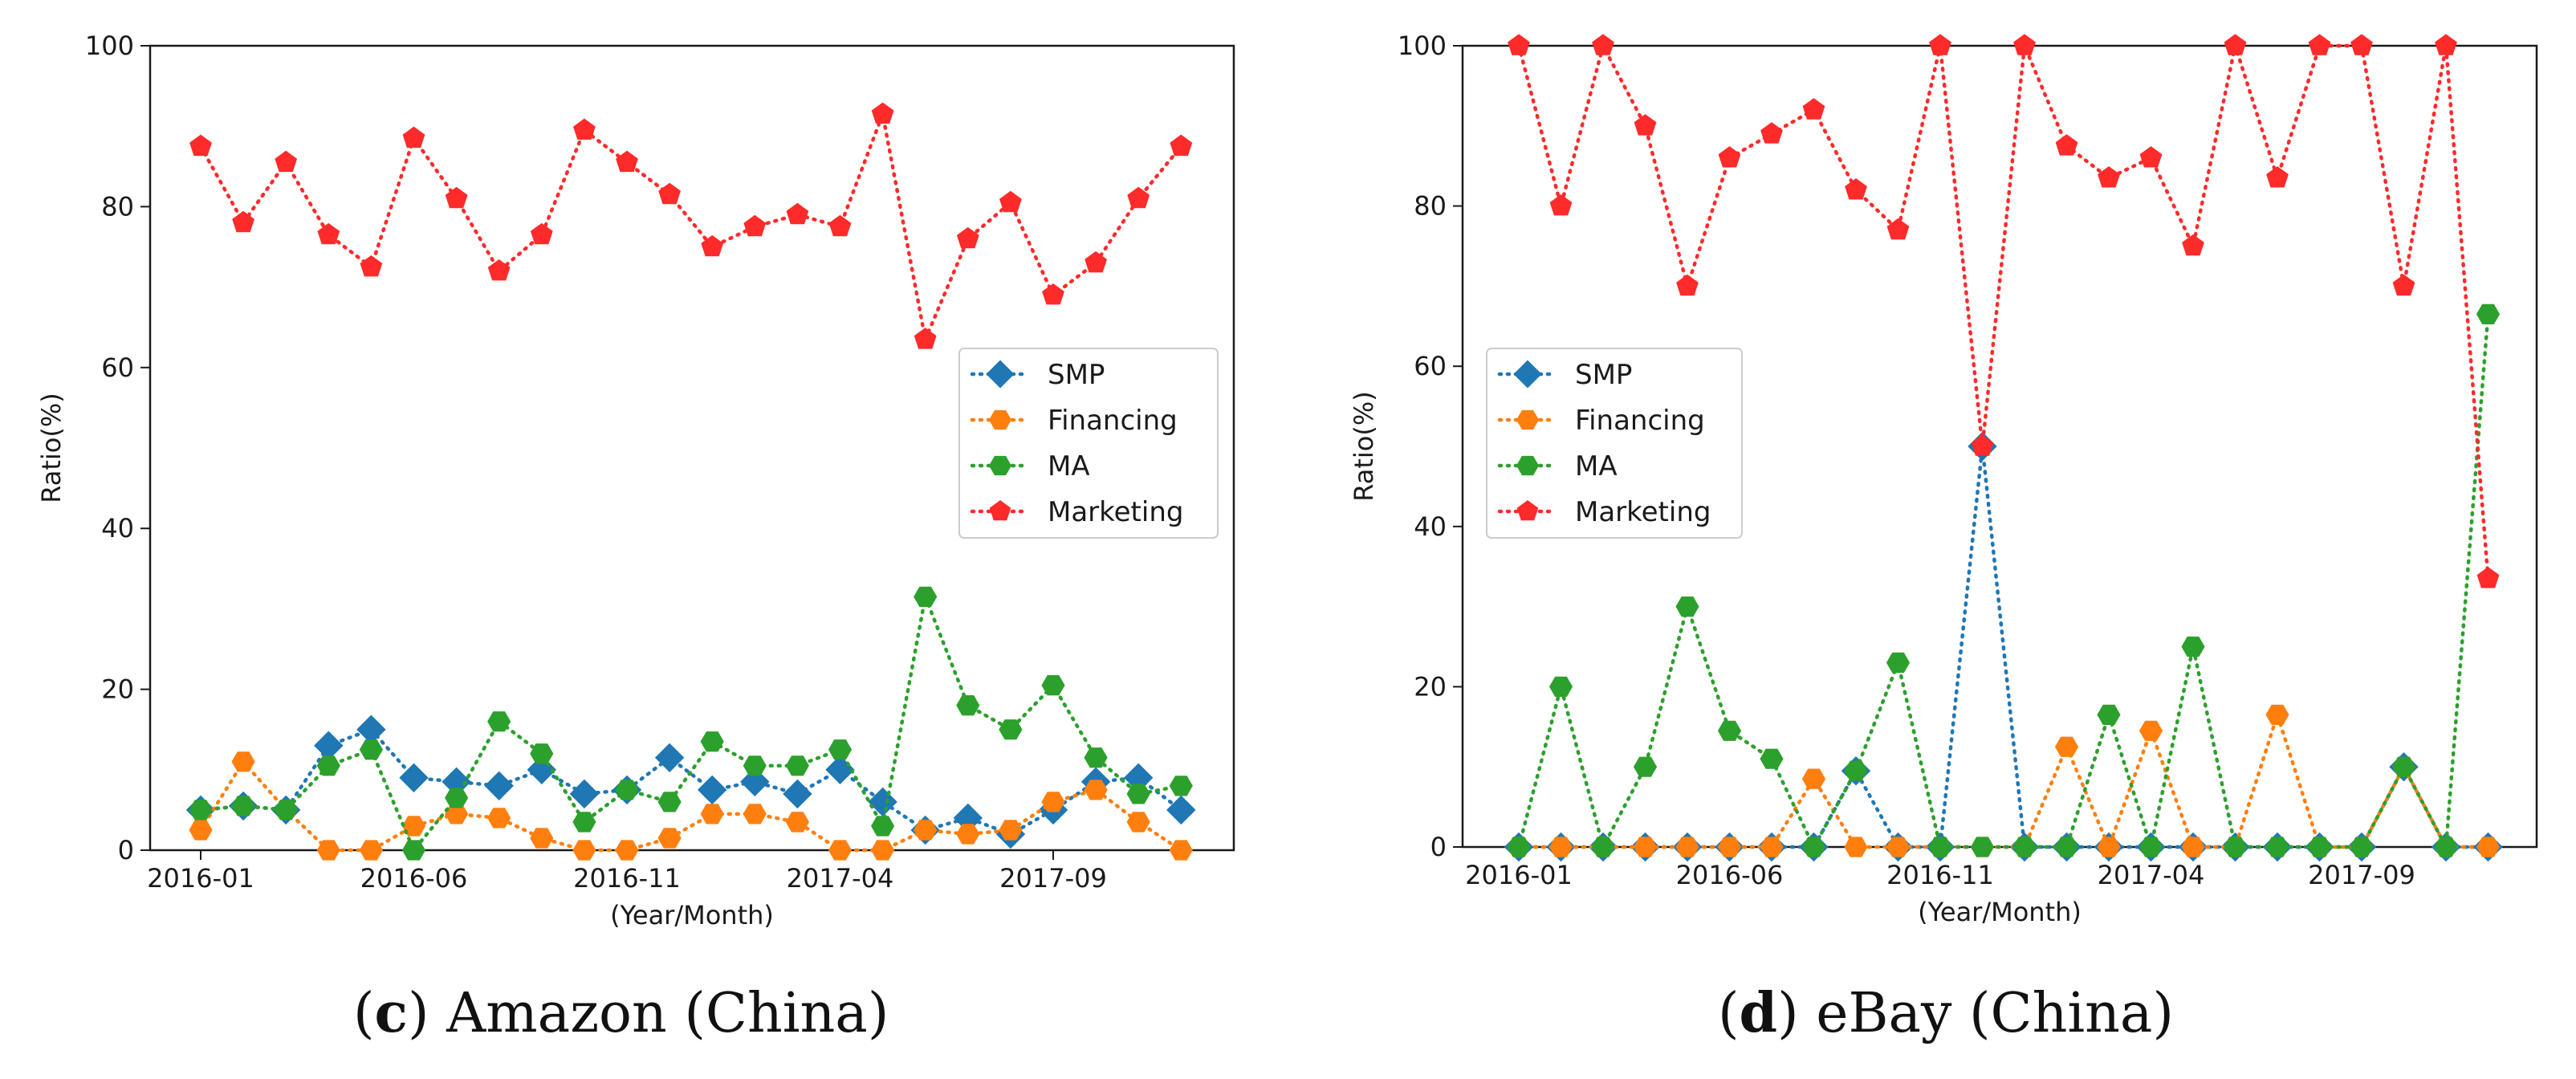 This screenshot has height=1079, width=2576. Describe the element at coordinates (1430, 686) in the screenshot. I see `y-tick-label: 20` at that location.